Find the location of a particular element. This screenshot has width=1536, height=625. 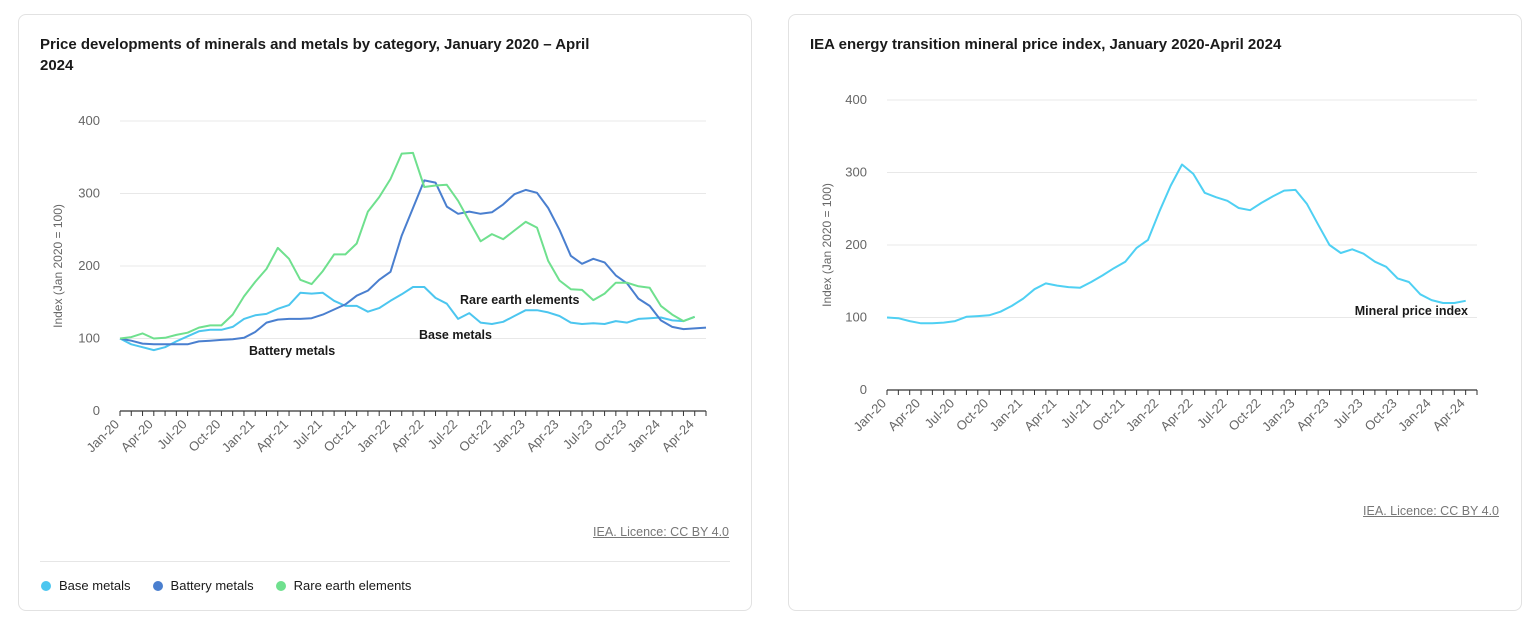

series-line-rare-earth-elements is located at coordinates (407, 245).